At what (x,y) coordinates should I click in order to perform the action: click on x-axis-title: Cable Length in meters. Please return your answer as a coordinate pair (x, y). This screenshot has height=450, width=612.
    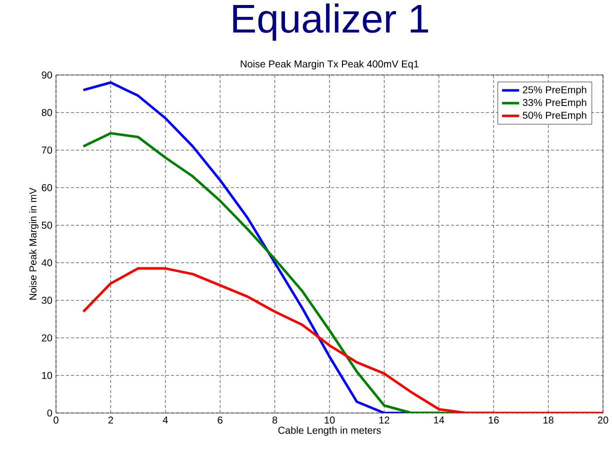
    Looking at the image, I should click on (329, 431).